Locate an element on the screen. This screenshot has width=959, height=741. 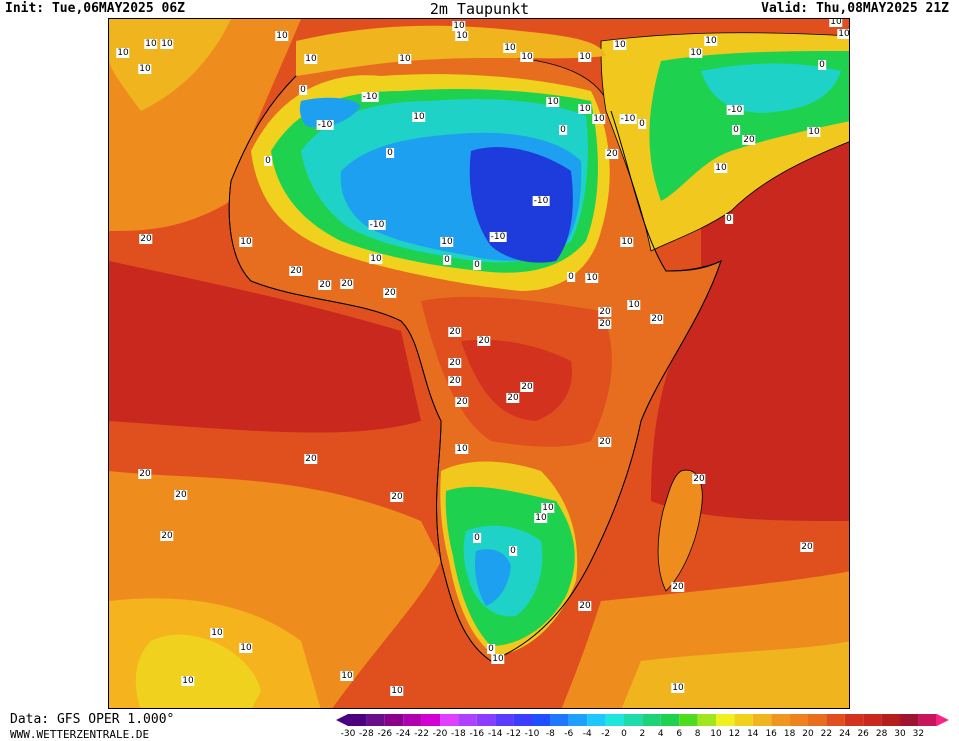
legend-tick-label: -10 is located at coordinates (532, 734).